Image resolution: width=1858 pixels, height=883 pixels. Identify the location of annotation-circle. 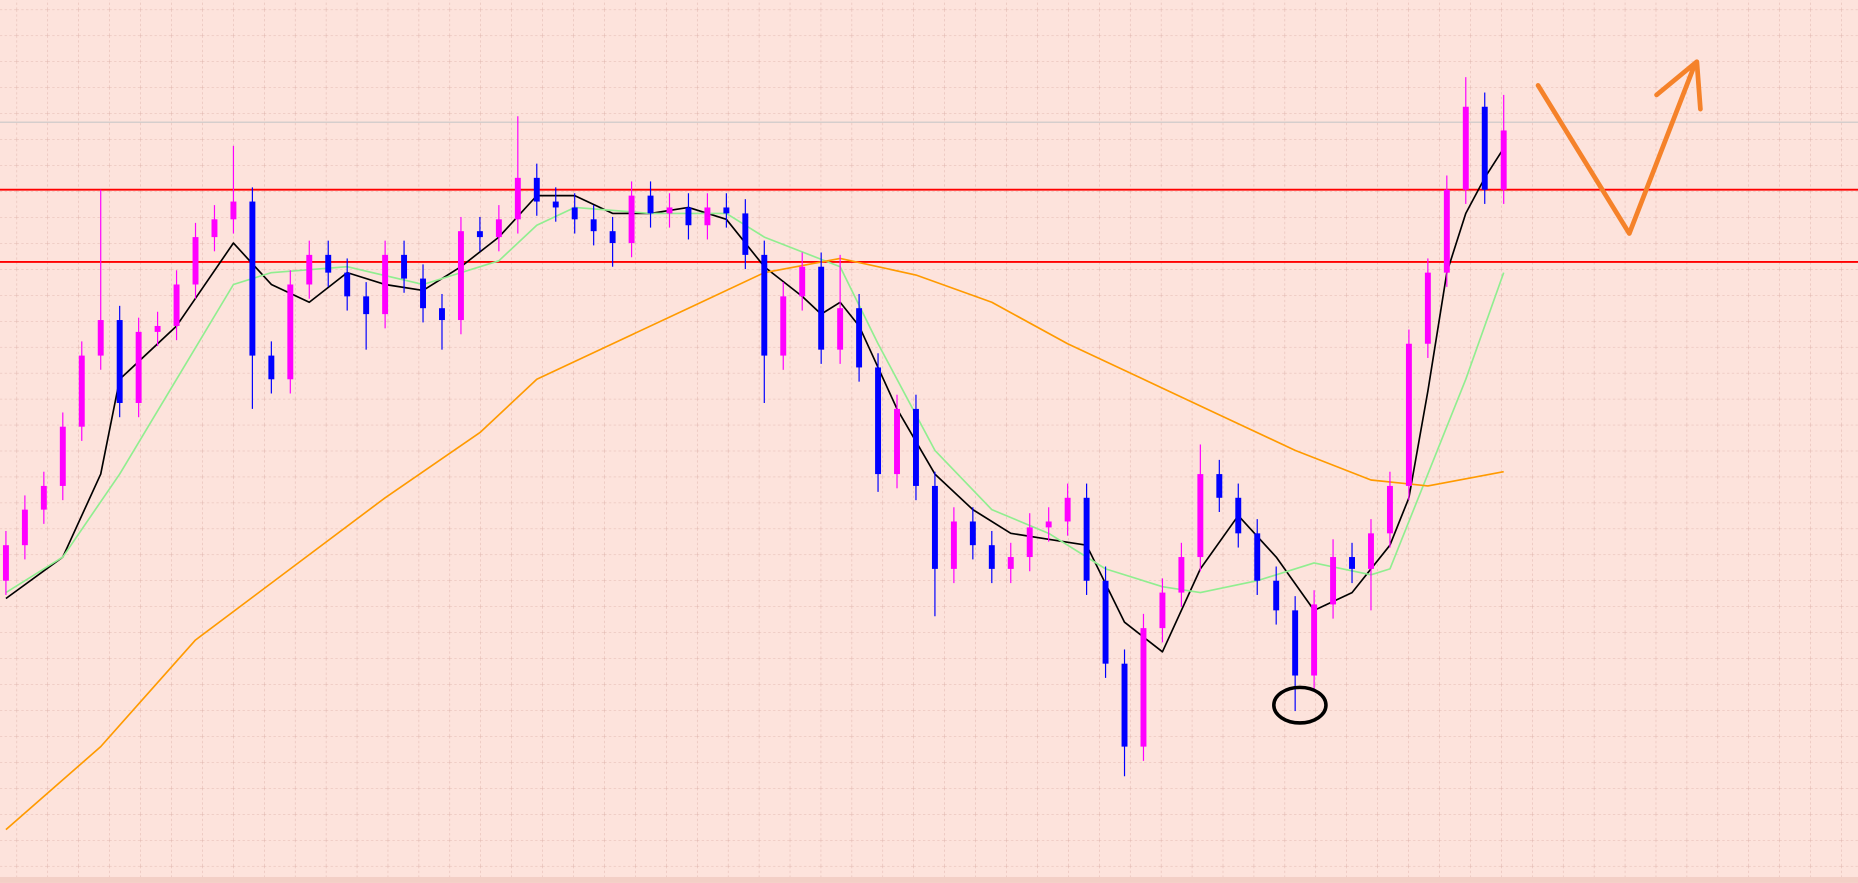
(1300, 705).